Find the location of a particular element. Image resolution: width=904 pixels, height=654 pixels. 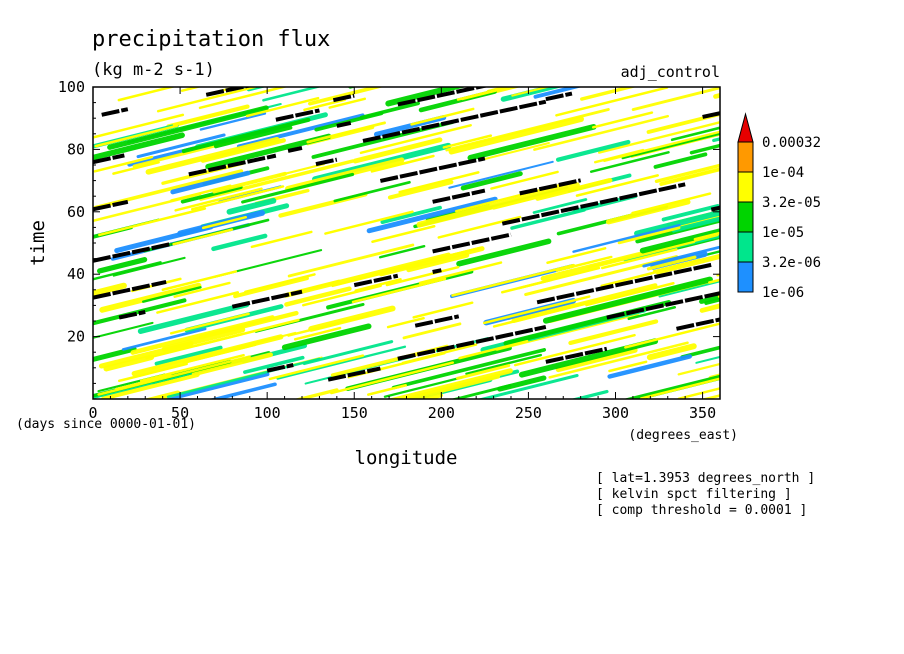

colorbar-label: 3.2e-05 is located at coordinates (791, 203).